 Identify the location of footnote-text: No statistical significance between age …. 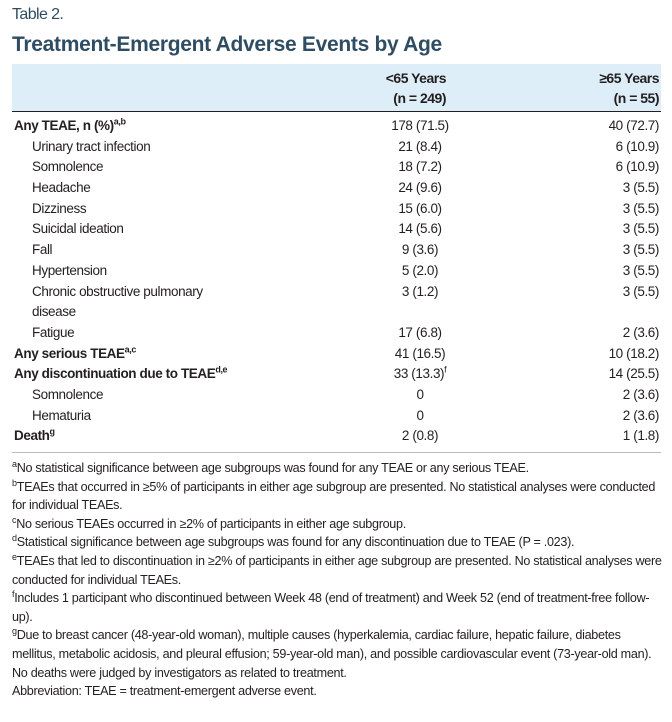
(272, 468).